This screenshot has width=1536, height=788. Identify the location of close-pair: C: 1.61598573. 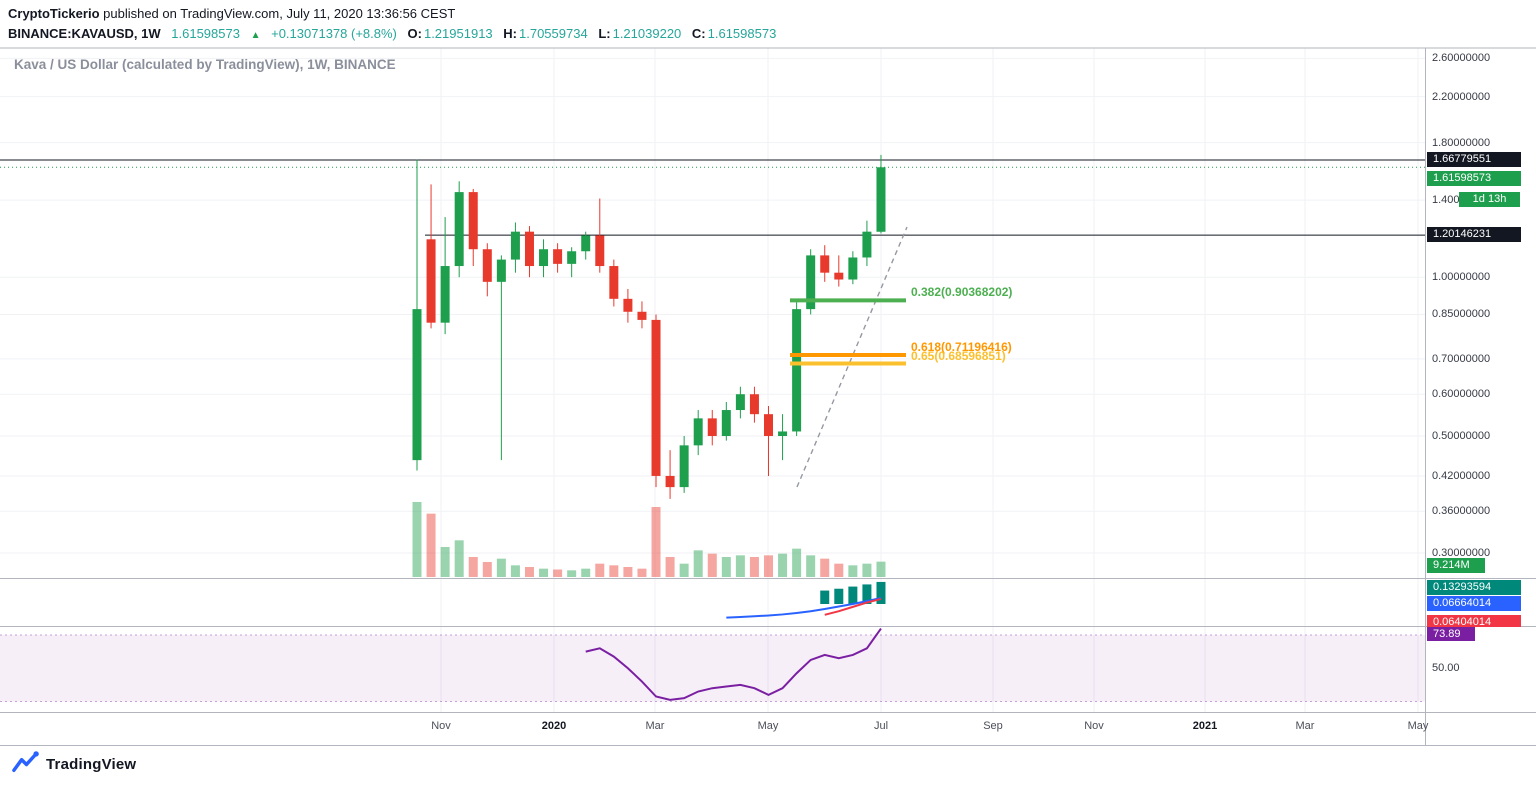
(734, 33).